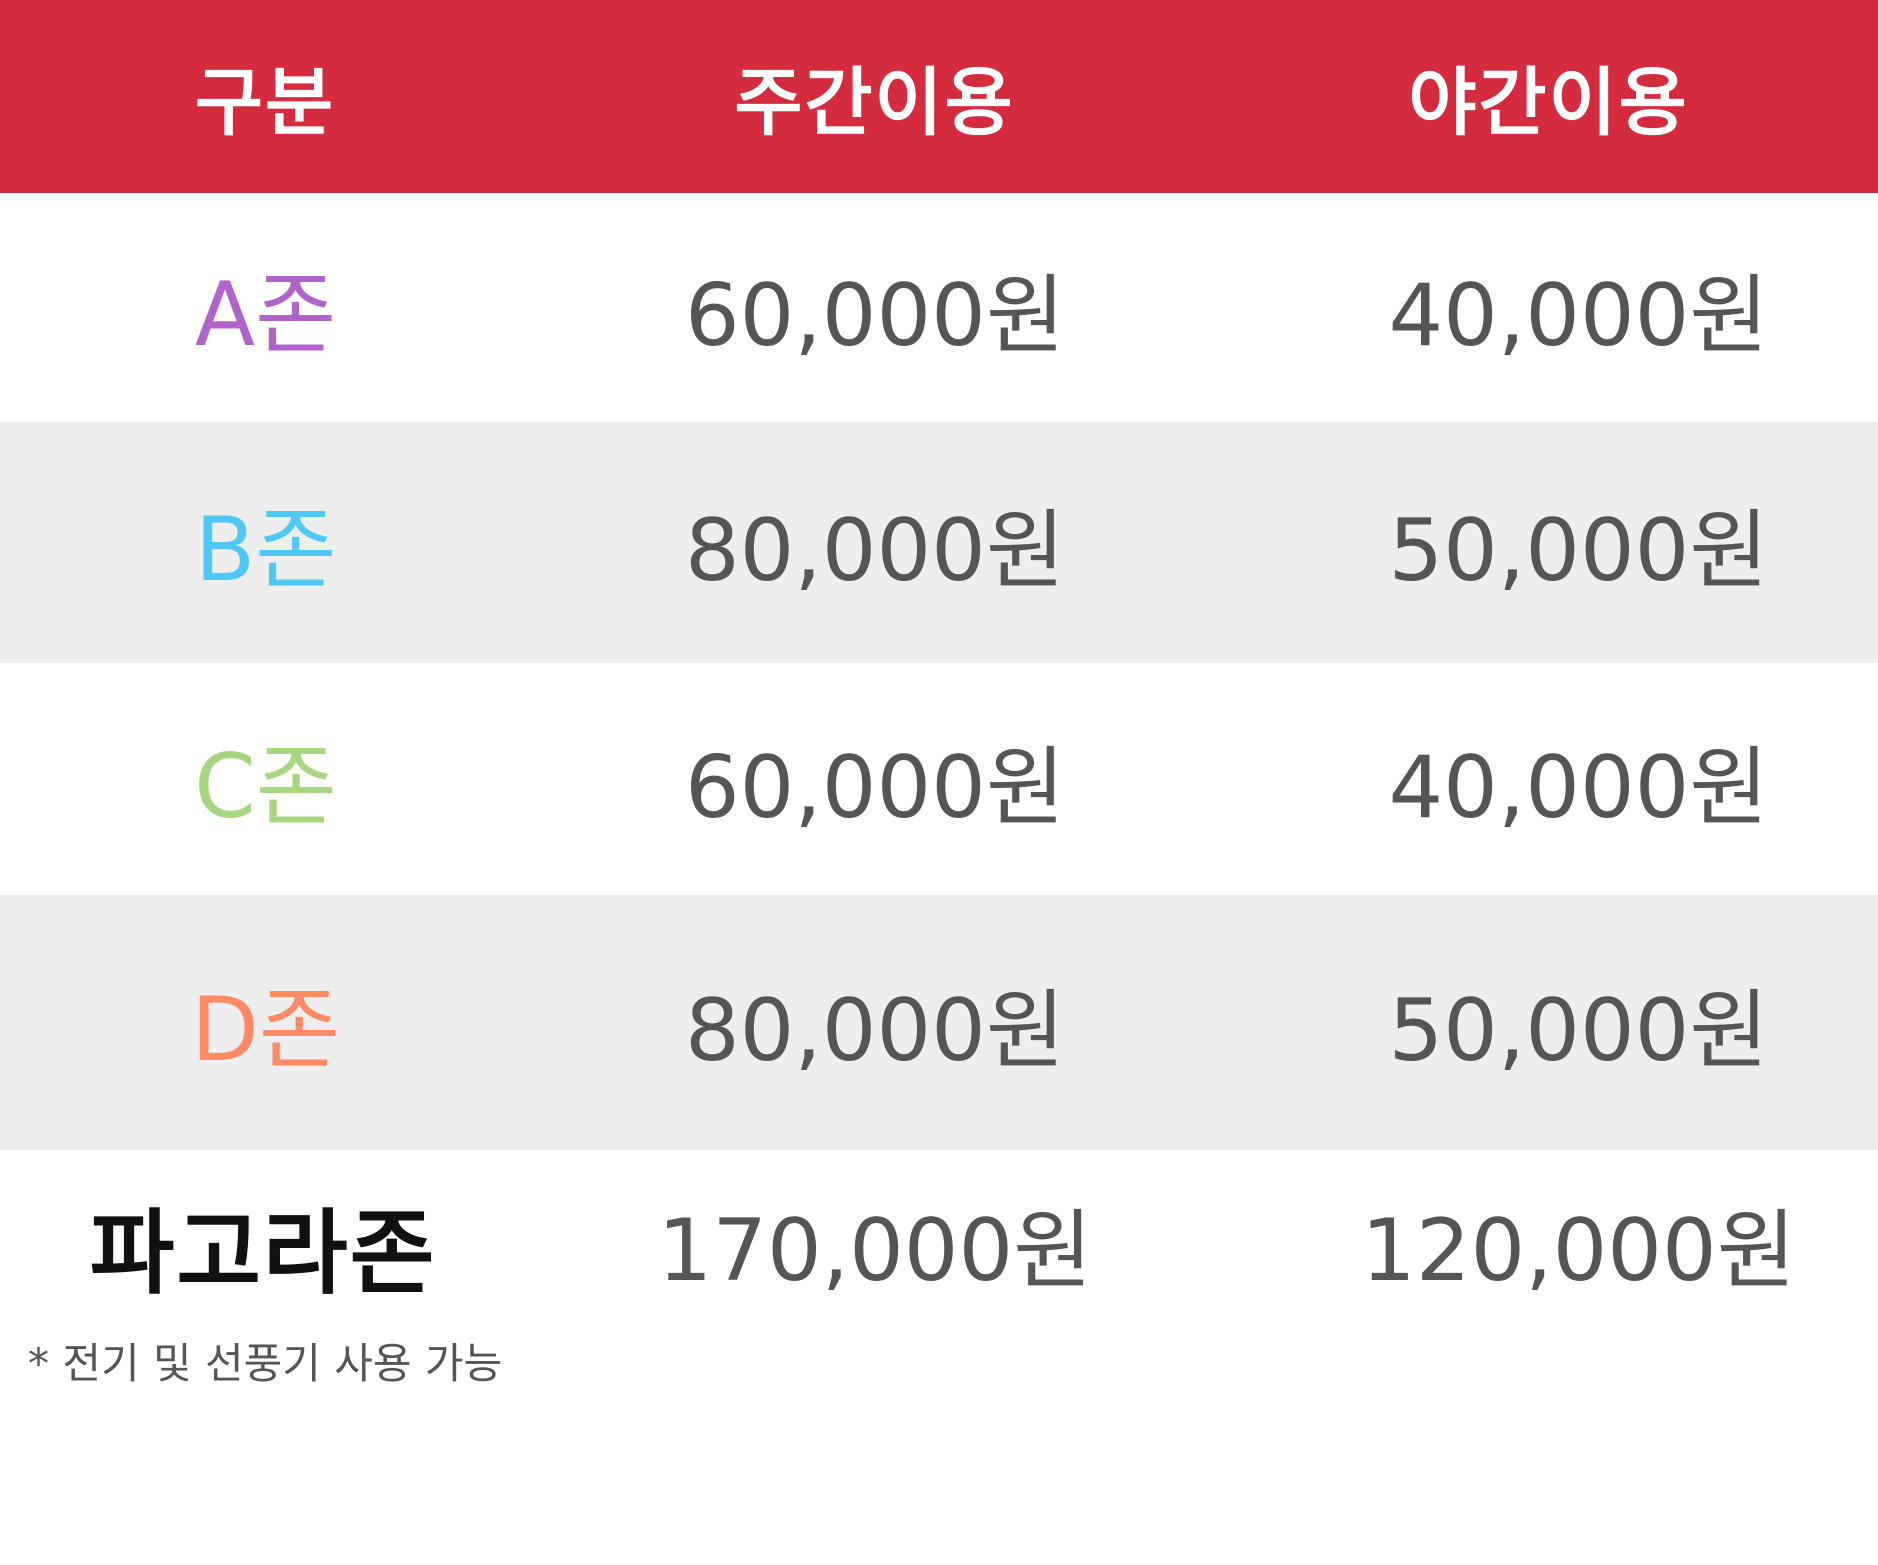  Describe the element at coordinates (875, 787) in the screenshot. I see `zone-c-day-price: 60,000원` at that location.